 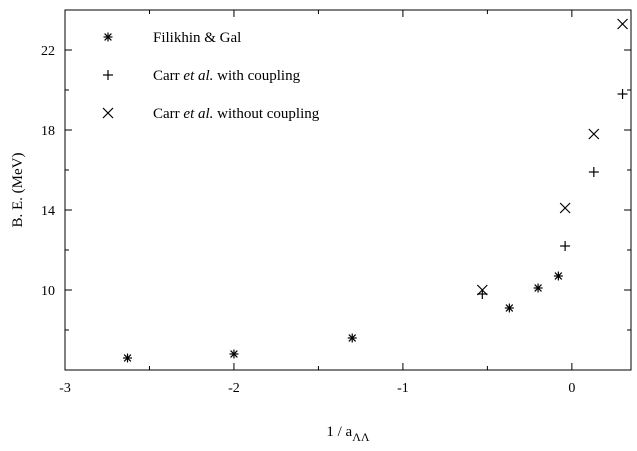 I want to click on x-axis-label: 1 / aΛΛ, so click(x=348, y=434).